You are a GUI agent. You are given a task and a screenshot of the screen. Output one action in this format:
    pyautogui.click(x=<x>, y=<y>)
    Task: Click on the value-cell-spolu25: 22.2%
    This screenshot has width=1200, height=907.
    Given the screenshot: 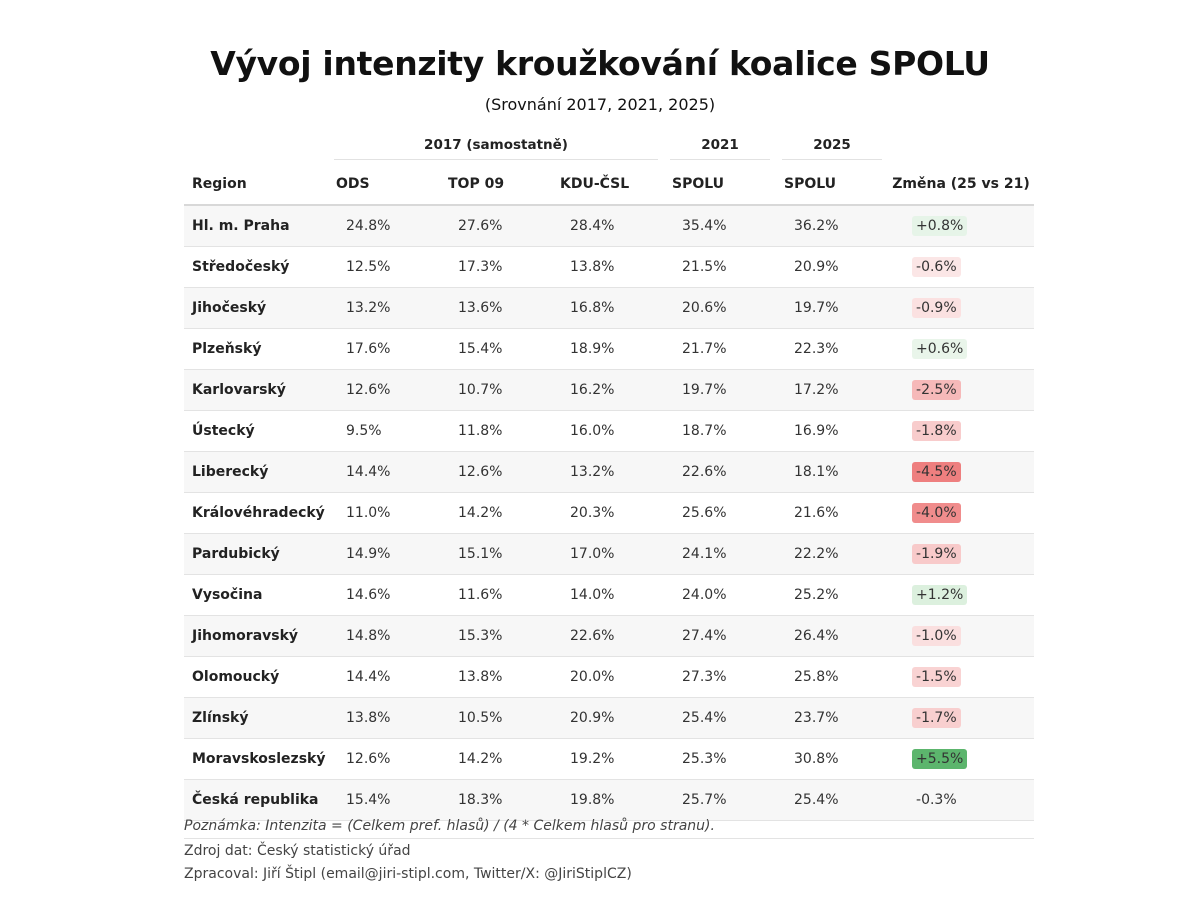 What is the action you would take?
    pyautogui.click(x=832, y=554)
    